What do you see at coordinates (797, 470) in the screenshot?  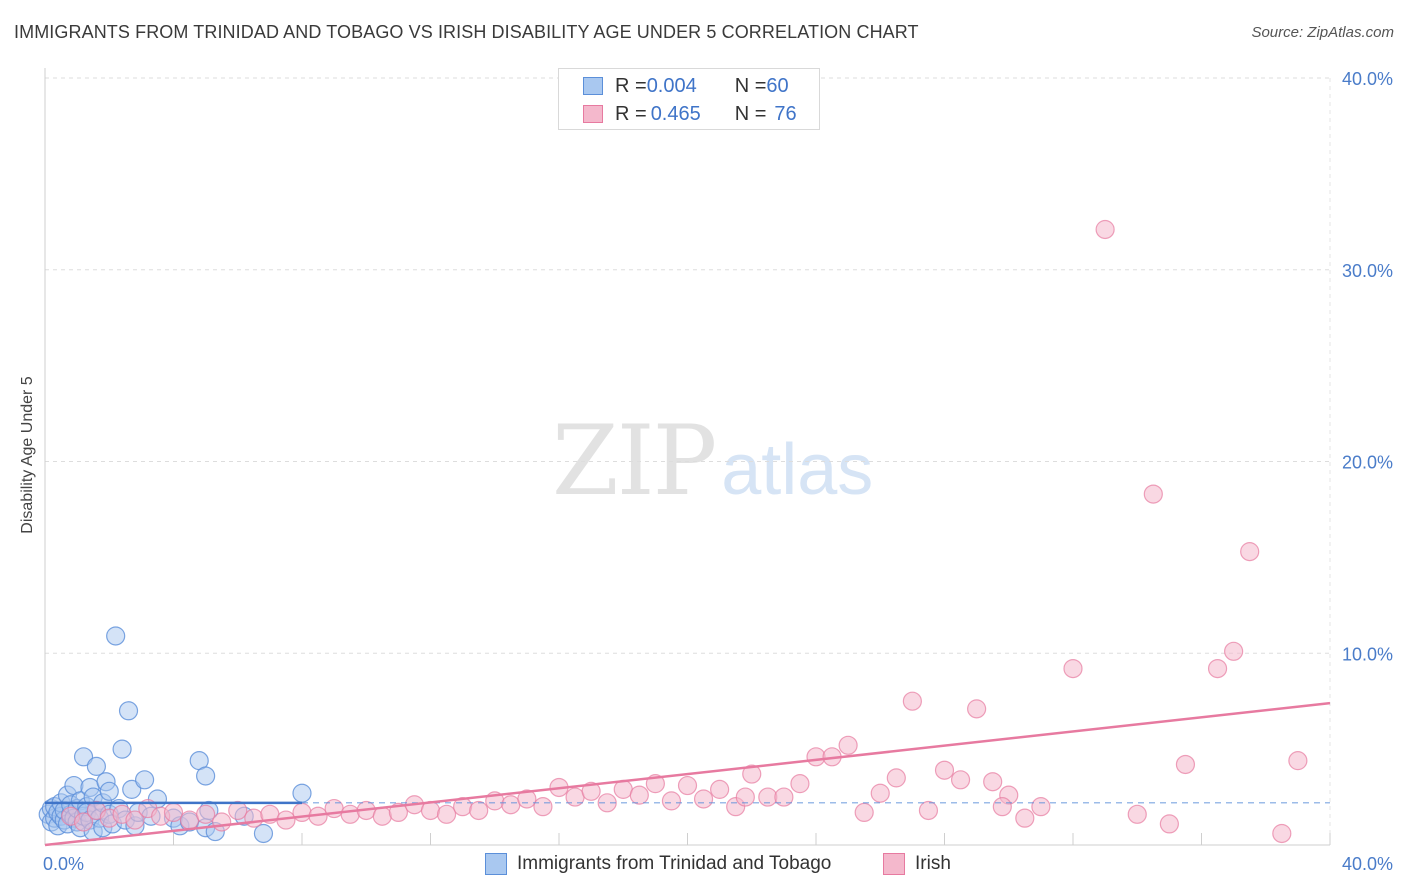 I see `watermark-atlas: atlas` at bounding box center [797, 470].